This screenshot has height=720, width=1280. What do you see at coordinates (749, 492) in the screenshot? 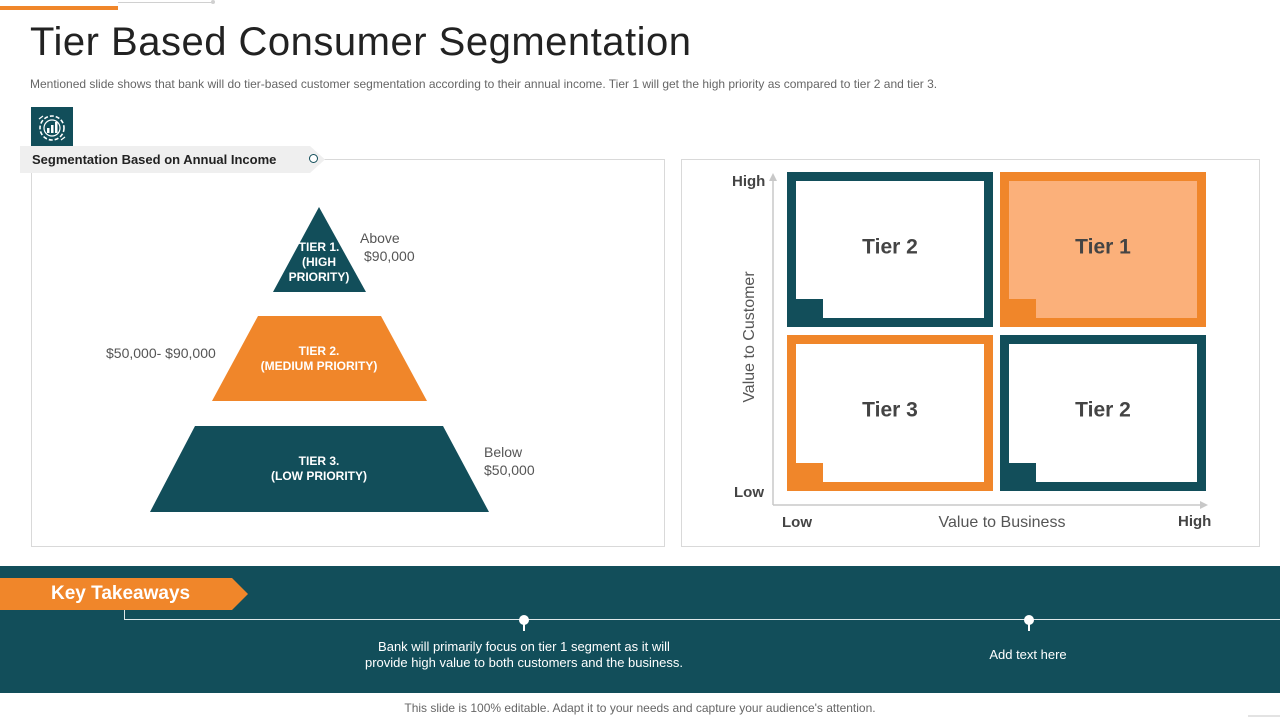
I see `y-axis-low-label: Low` at bounding box center [749, 492].